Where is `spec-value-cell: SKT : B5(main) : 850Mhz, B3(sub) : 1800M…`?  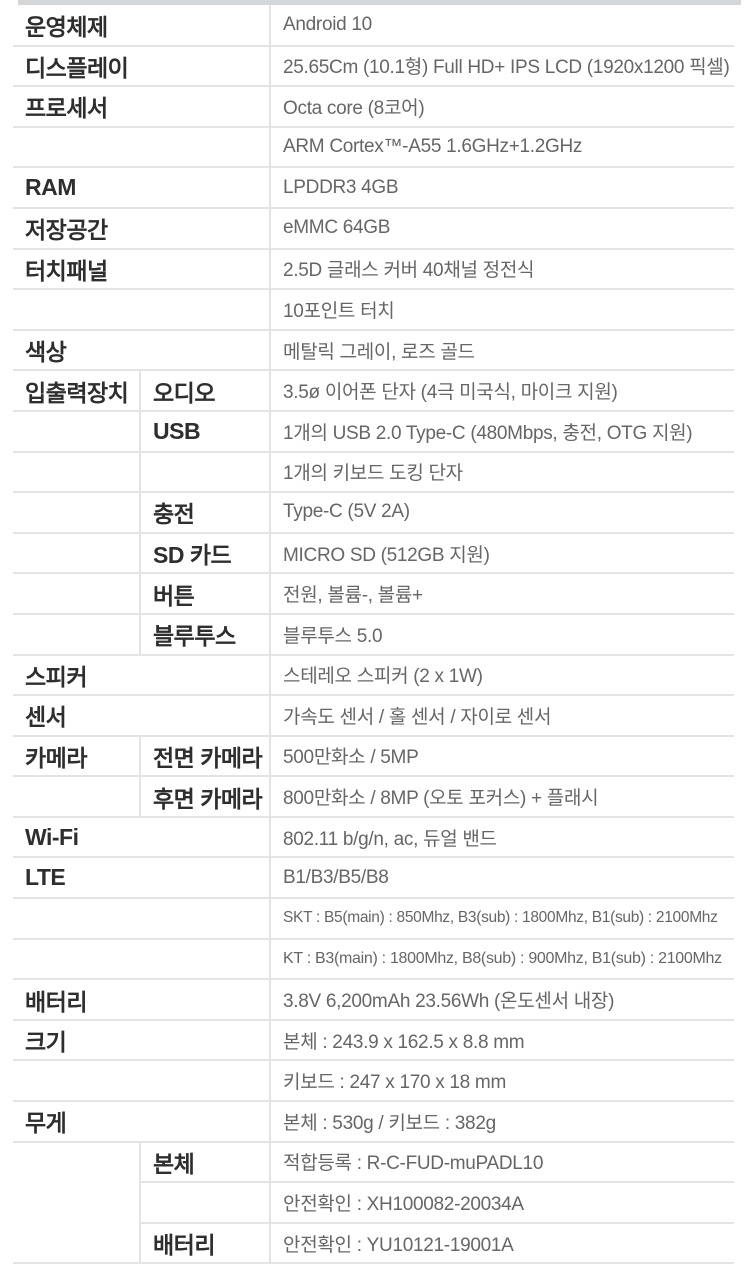
spec-value-cell: SKT : B5(main) : 850Mhz, B3(sub) : 1800M… is located at coordinates (502, 919).